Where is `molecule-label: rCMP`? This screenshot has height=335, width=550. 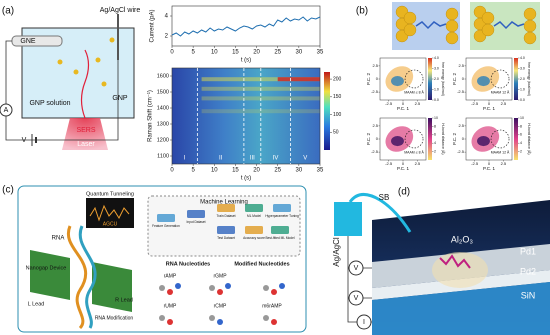 molecule-label: rCMP is located at coordinates (220, 306).